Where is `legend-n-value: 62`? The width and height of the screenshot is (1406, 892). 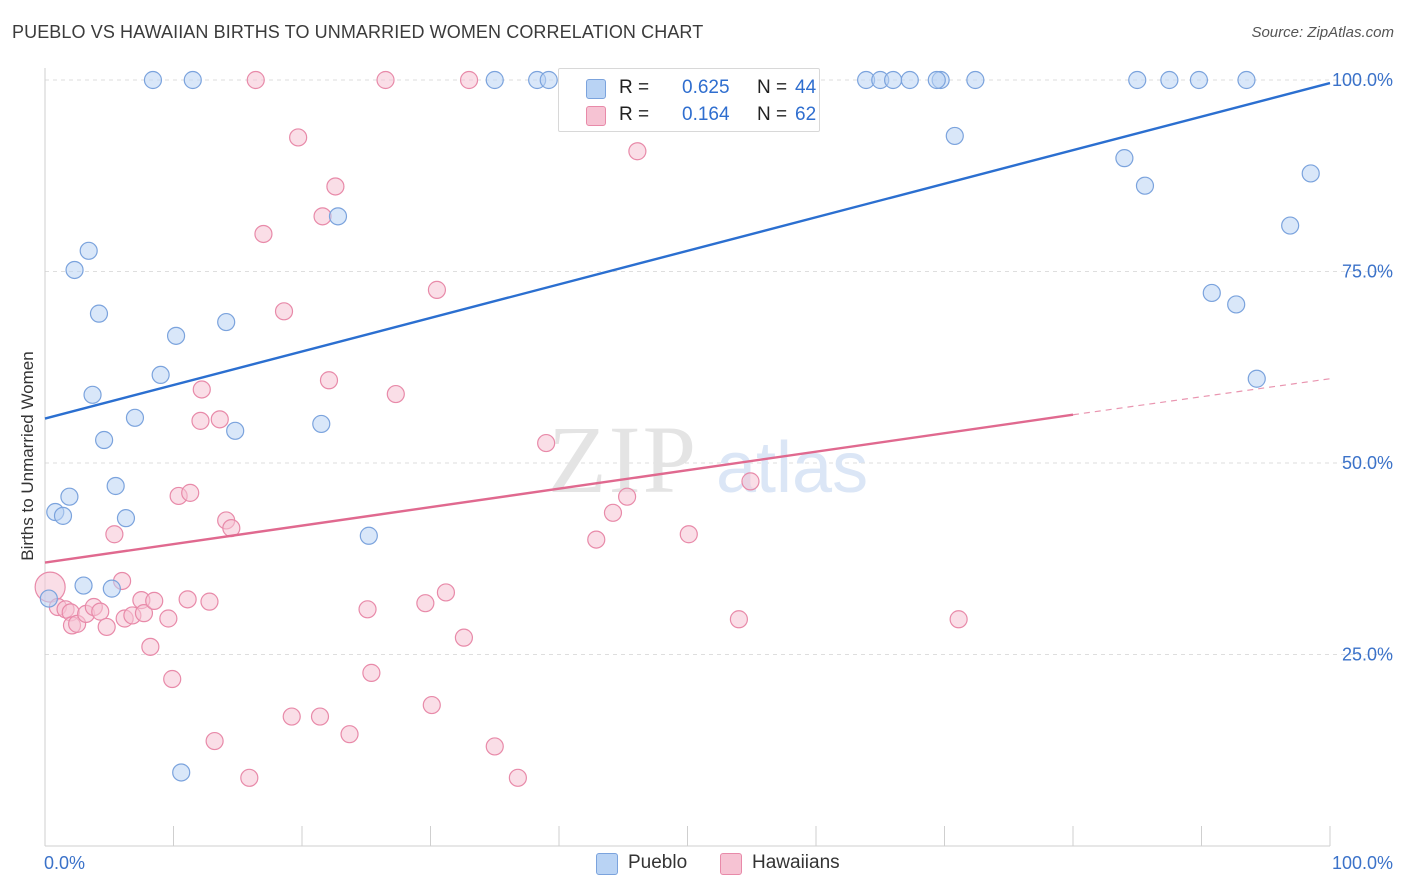 legend-n-value: 62 is located at coordinates (806, 114).